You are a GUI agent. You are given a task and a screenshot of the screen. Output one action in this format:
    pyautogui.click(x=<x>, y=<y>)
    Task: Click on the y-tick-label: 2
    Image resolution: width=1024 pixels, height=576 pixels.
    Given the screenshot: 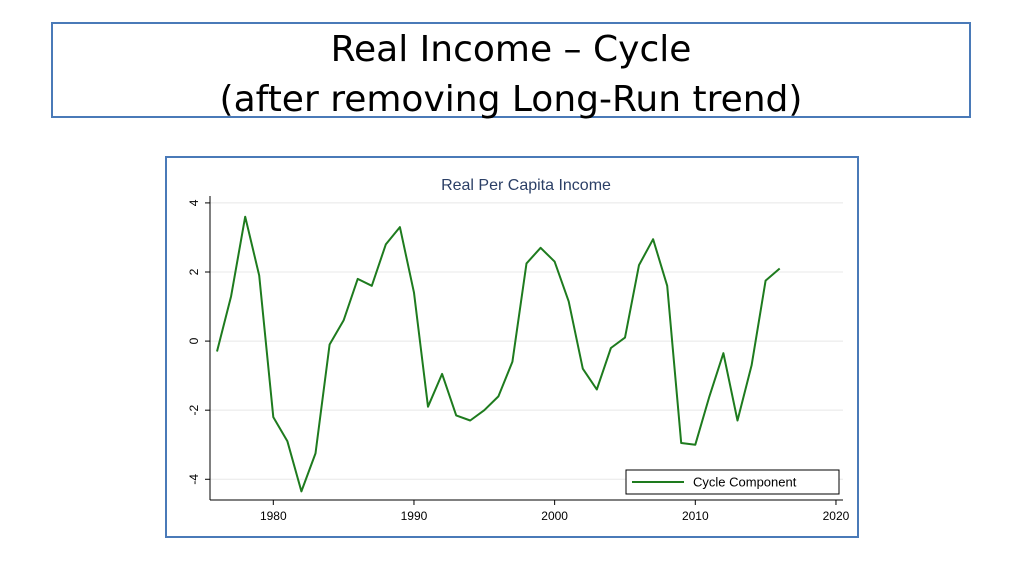 What is the action you would take?
    pyautogui.click(x=194, y=271)
    